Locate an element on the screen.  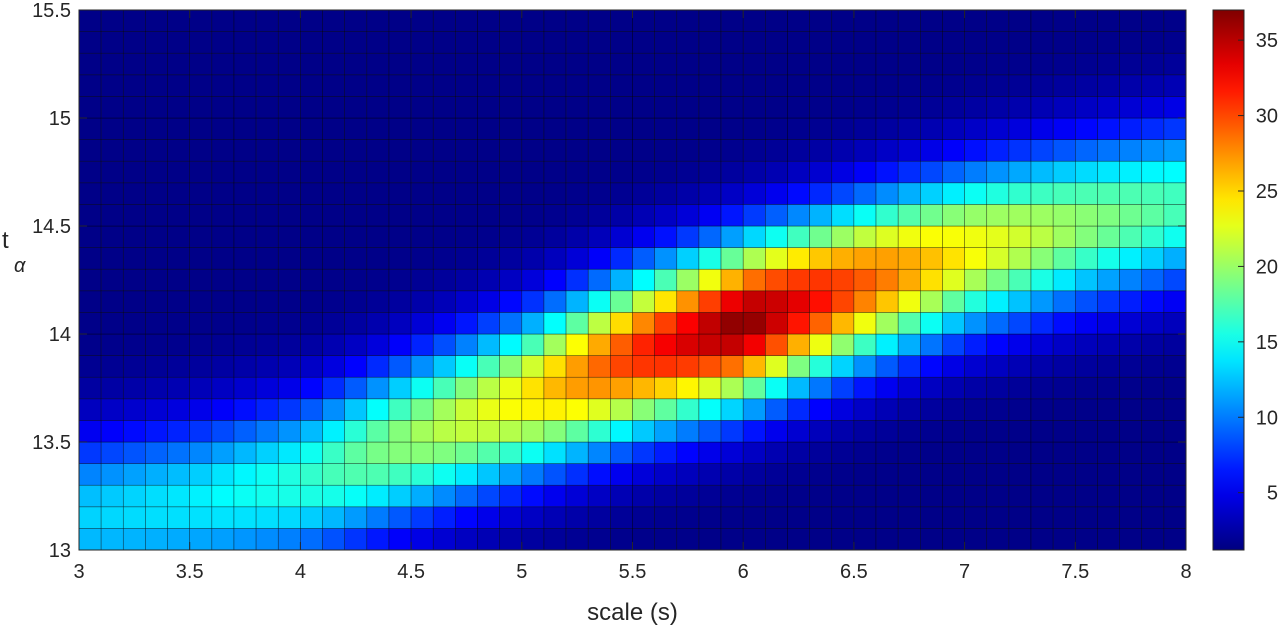
y-tick-label: 15.5 is located at coordinates (51, 11).